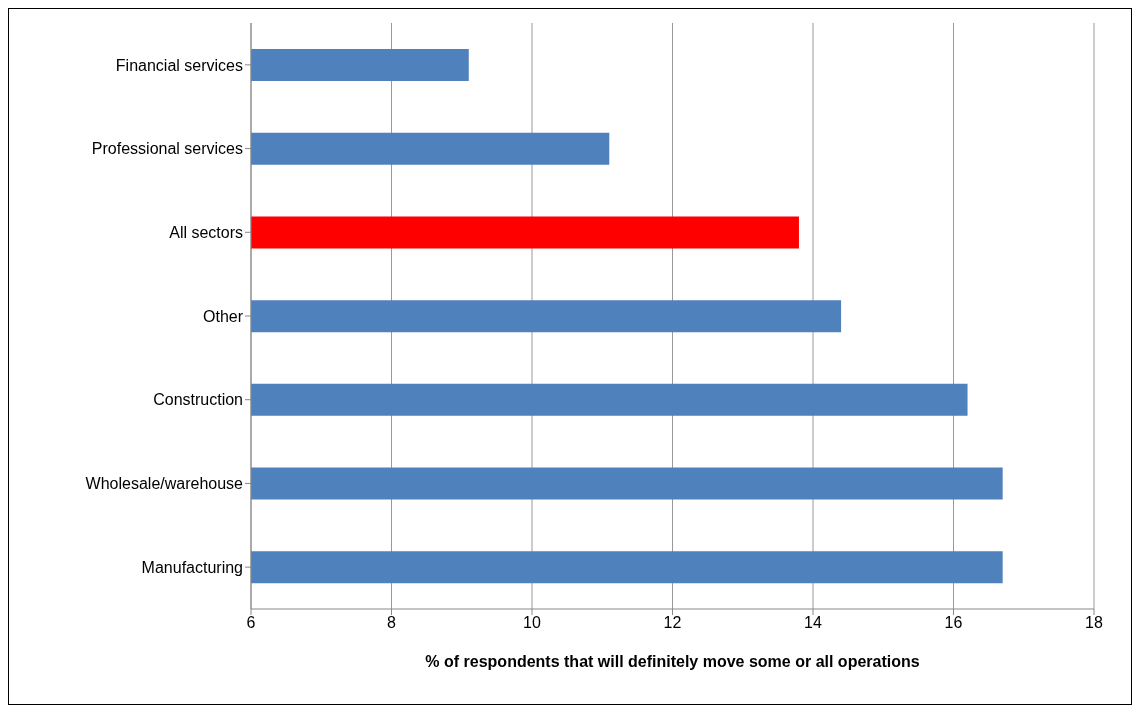  What do you see at coordinates (532, 623) in the screenshot?
I see `x-tick-label: 10` at bounding box center [532, 623].